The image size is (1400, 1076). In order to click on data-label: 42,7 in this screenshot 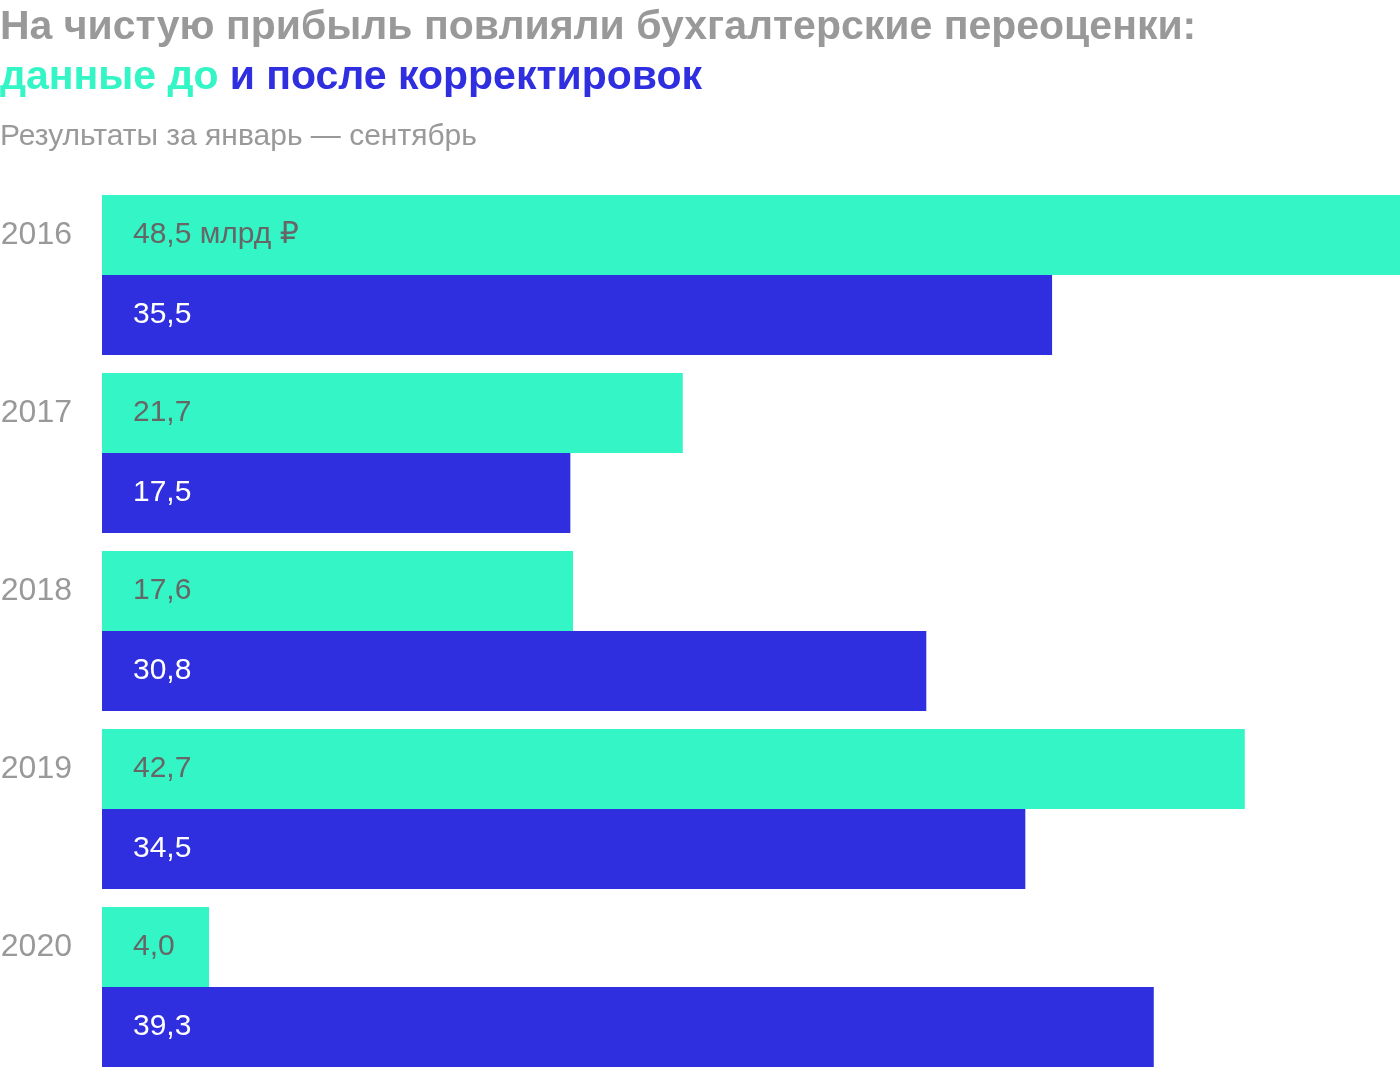, I will do `click(162, 767)`.